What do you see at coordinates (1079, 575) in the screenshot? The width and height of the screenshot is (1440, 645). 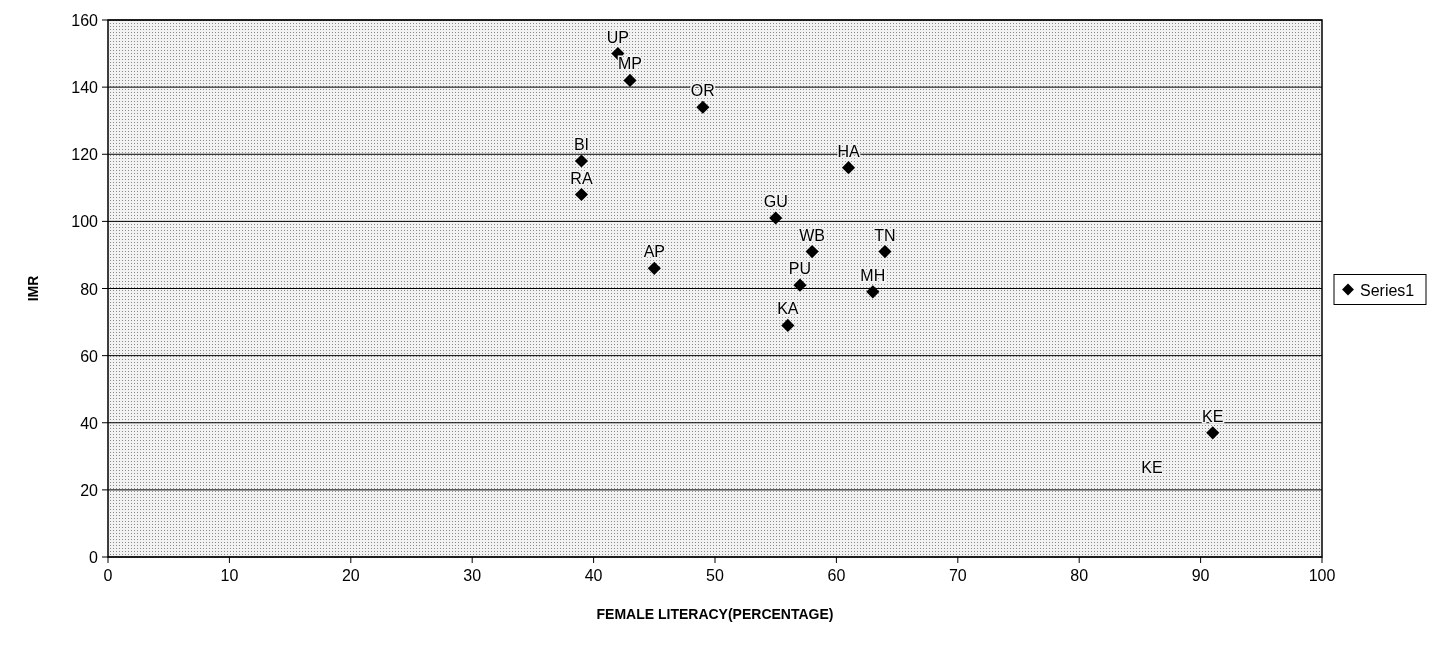 I see `x-tick-label: 80` at bounding box center [1079, 575].